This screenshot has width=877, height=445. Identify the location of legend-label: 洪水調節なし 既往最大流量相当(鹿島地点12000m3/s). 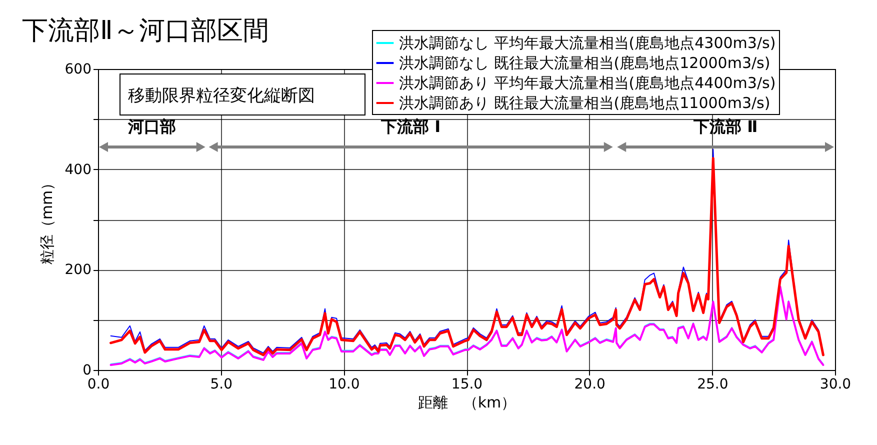
(584, 63).